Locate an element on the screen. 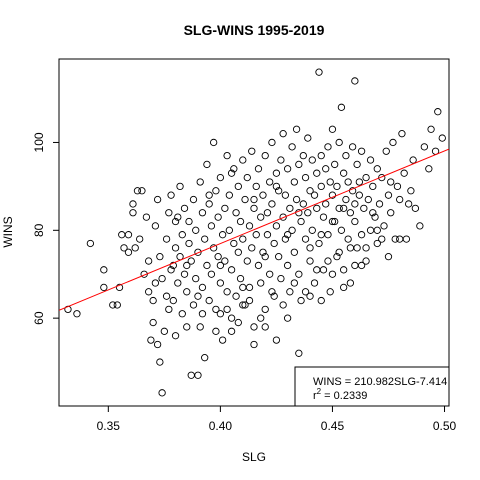 This screenshot has width=480, height=480. y-axis-title: WINS is located at coordinates (8, 231).